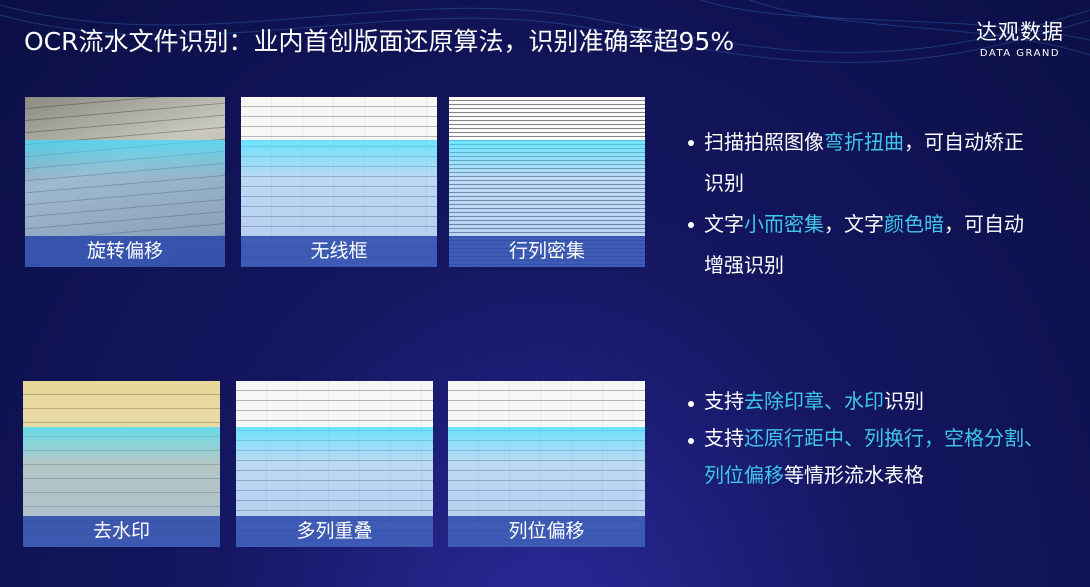  What do you see at coordinates (873, 457) in the screenshot?
I see `bullet-item: 支持还原行距中、列换行，空格分割、列位偏移等情形流水表格` at bounding box center [873, 457].